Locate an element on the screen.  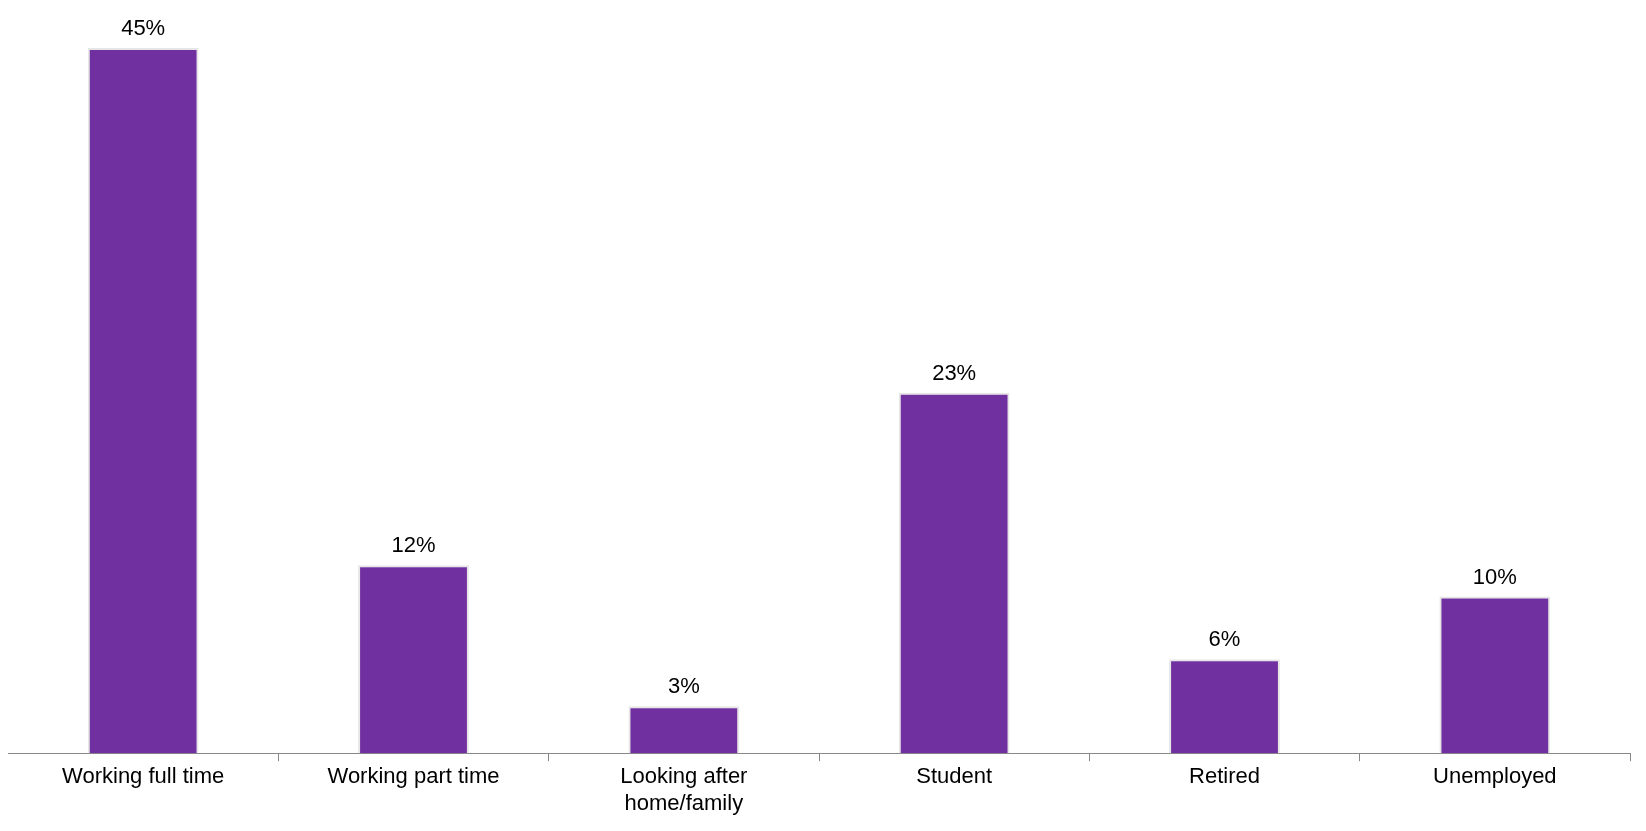
x-tick-label: Retired is located at coordinates (1224, 776).